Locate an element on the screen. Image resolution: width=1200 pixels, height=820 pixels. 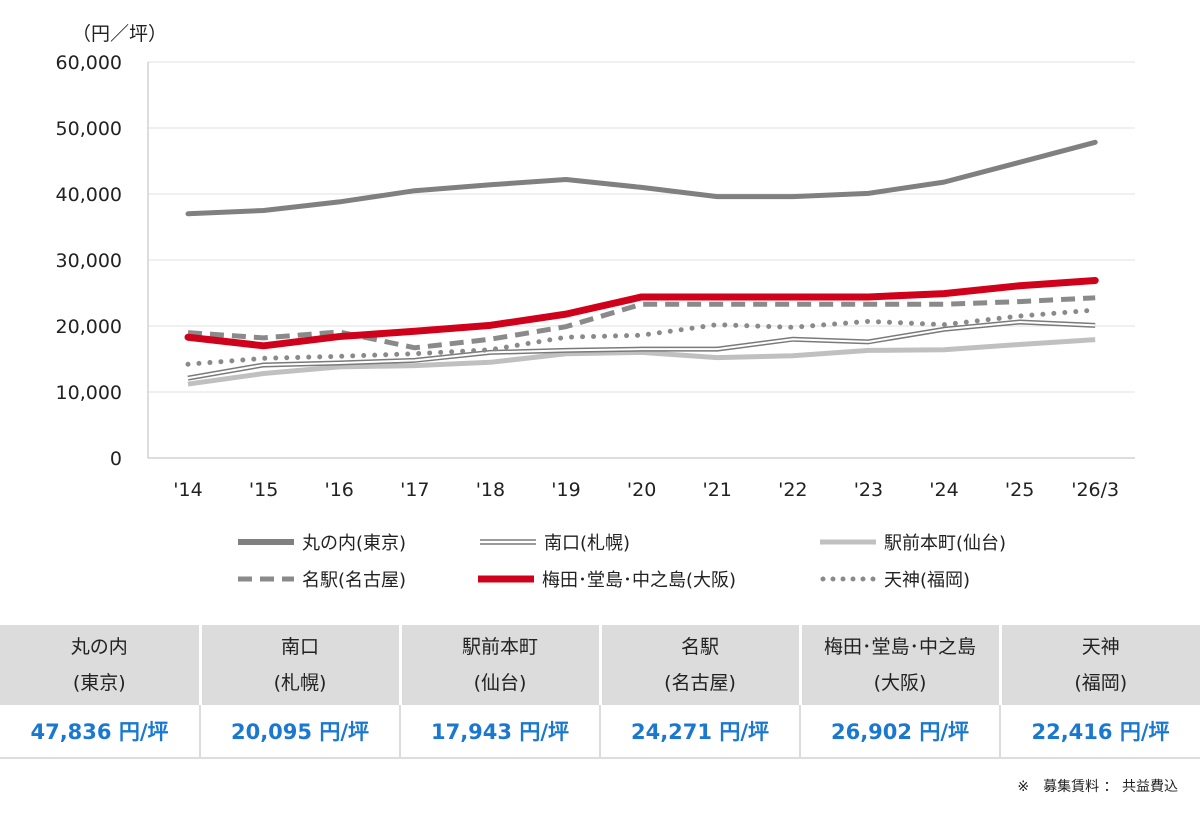
rent-value: 17,943 円/坪 is located at coordinates (499, 732).